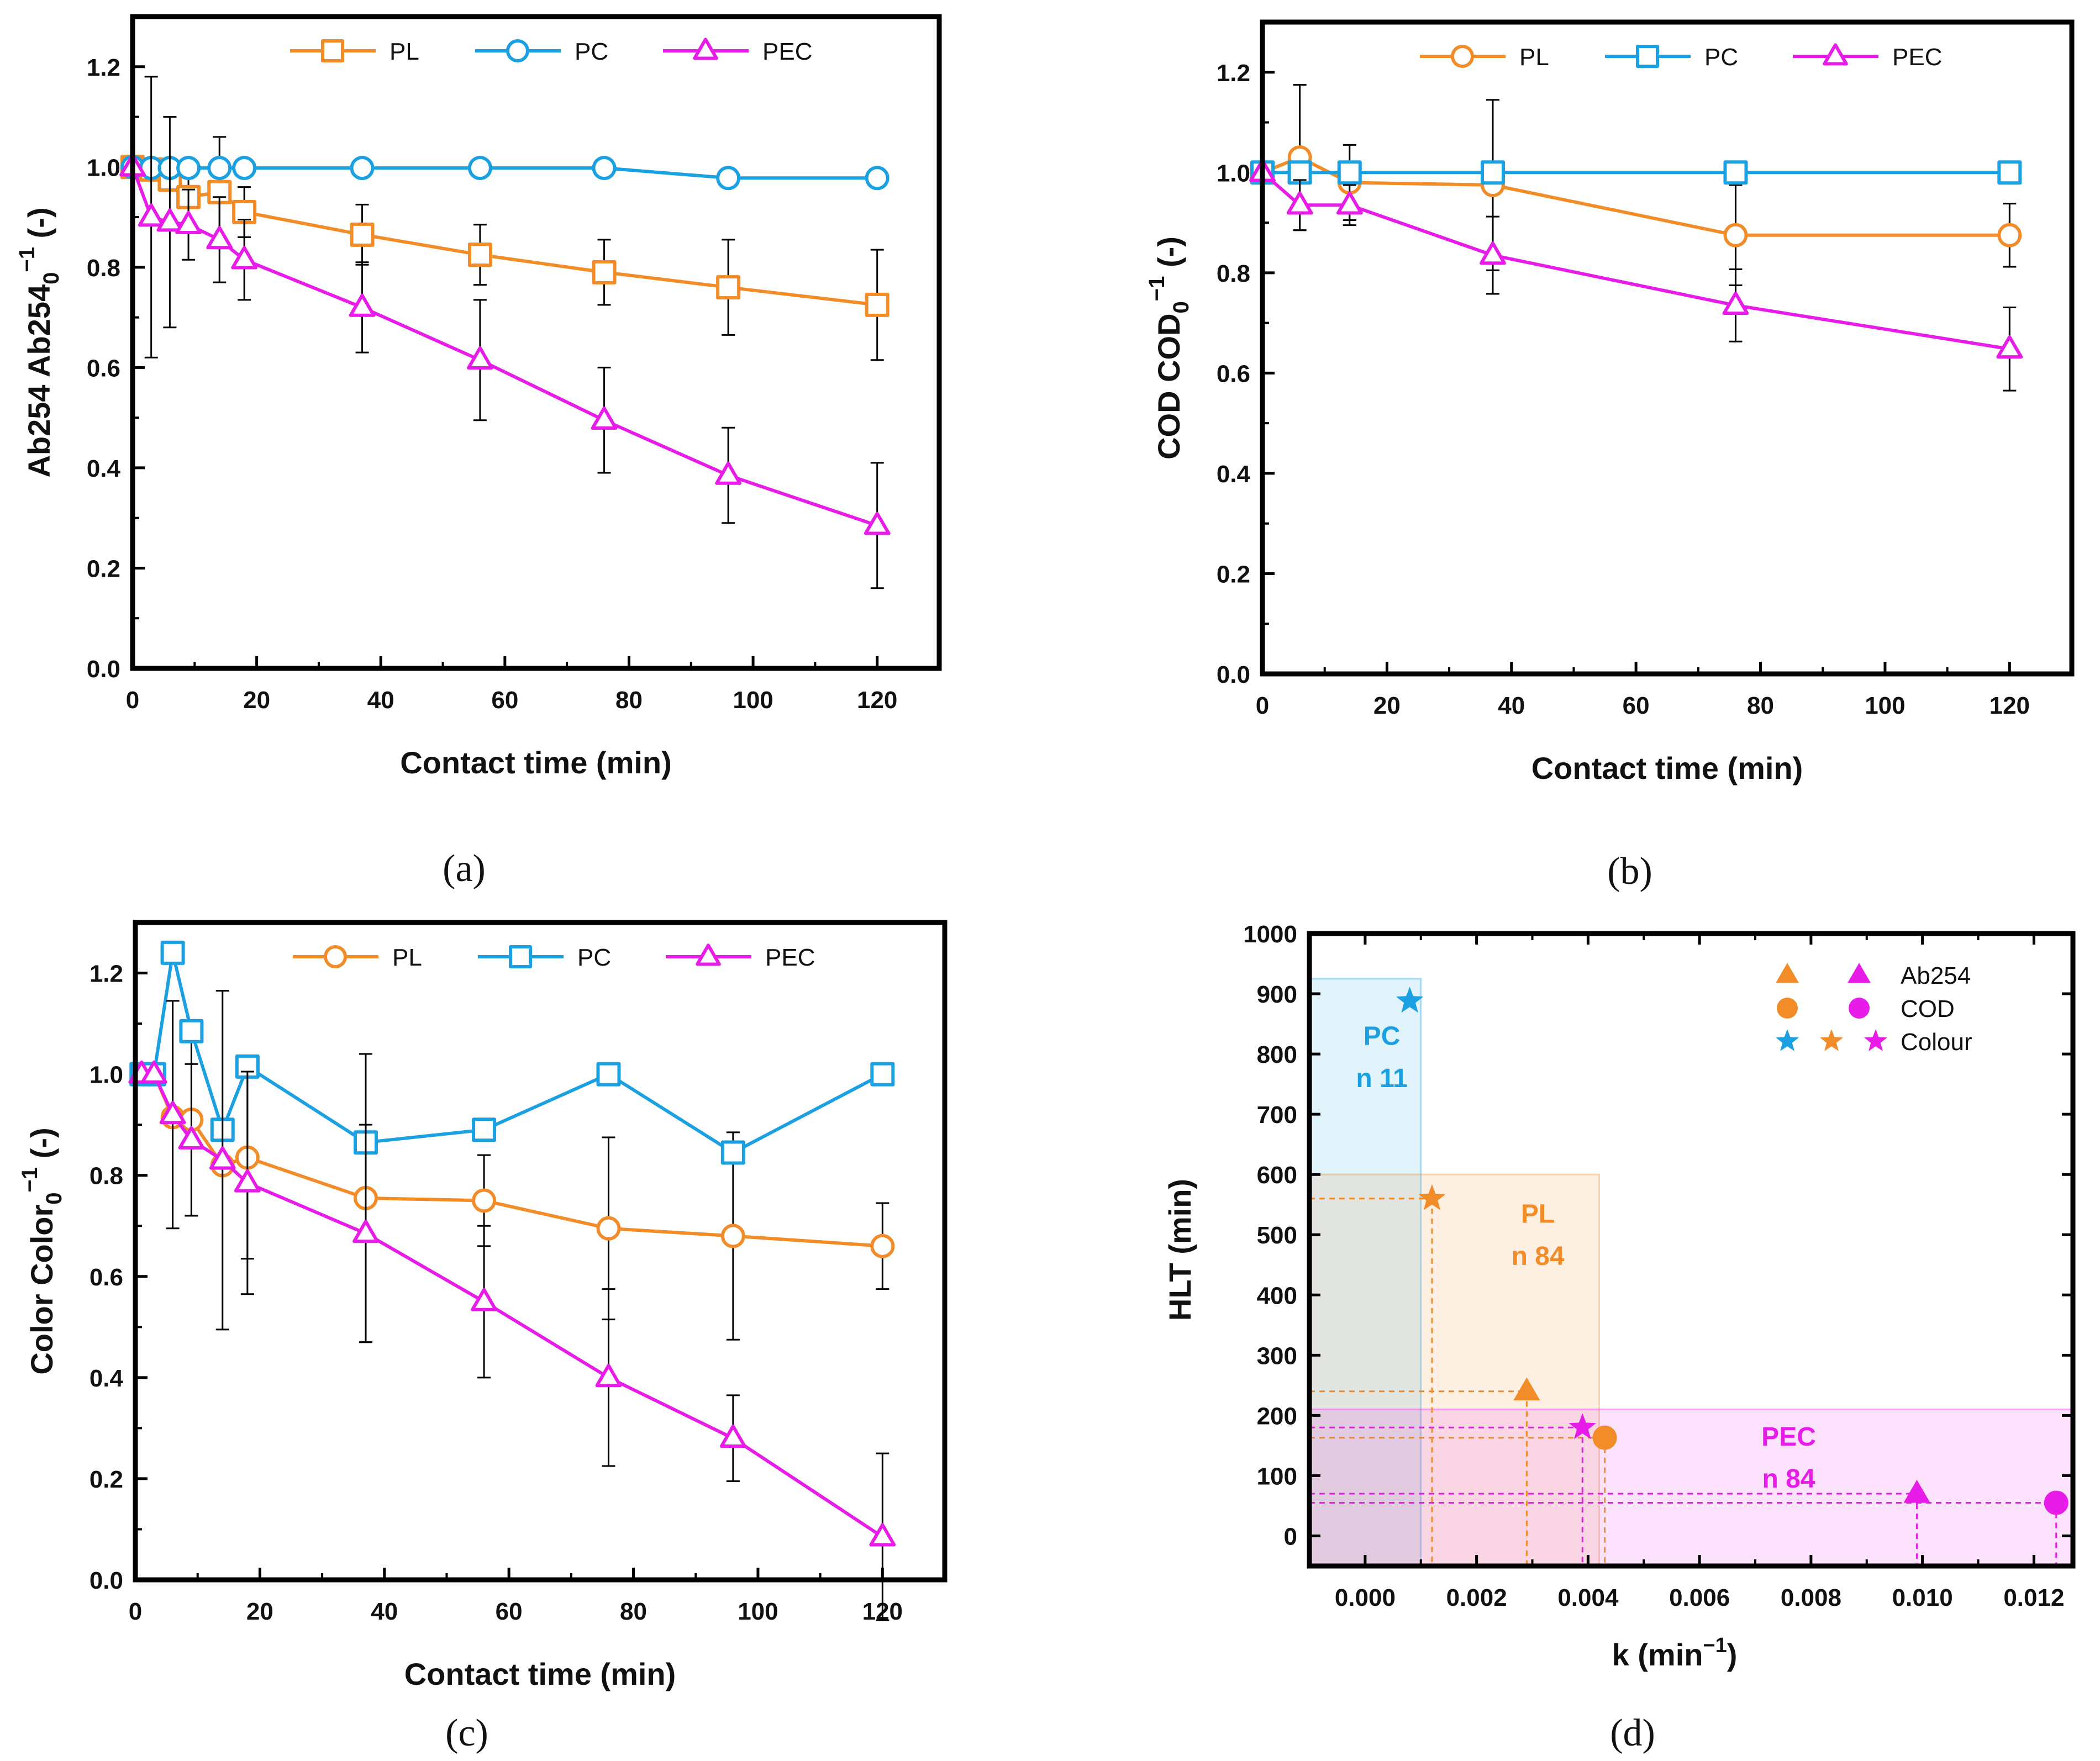 The image size is (2100, 1761). I want to click on legend-label: PL, so click(1534, 58).